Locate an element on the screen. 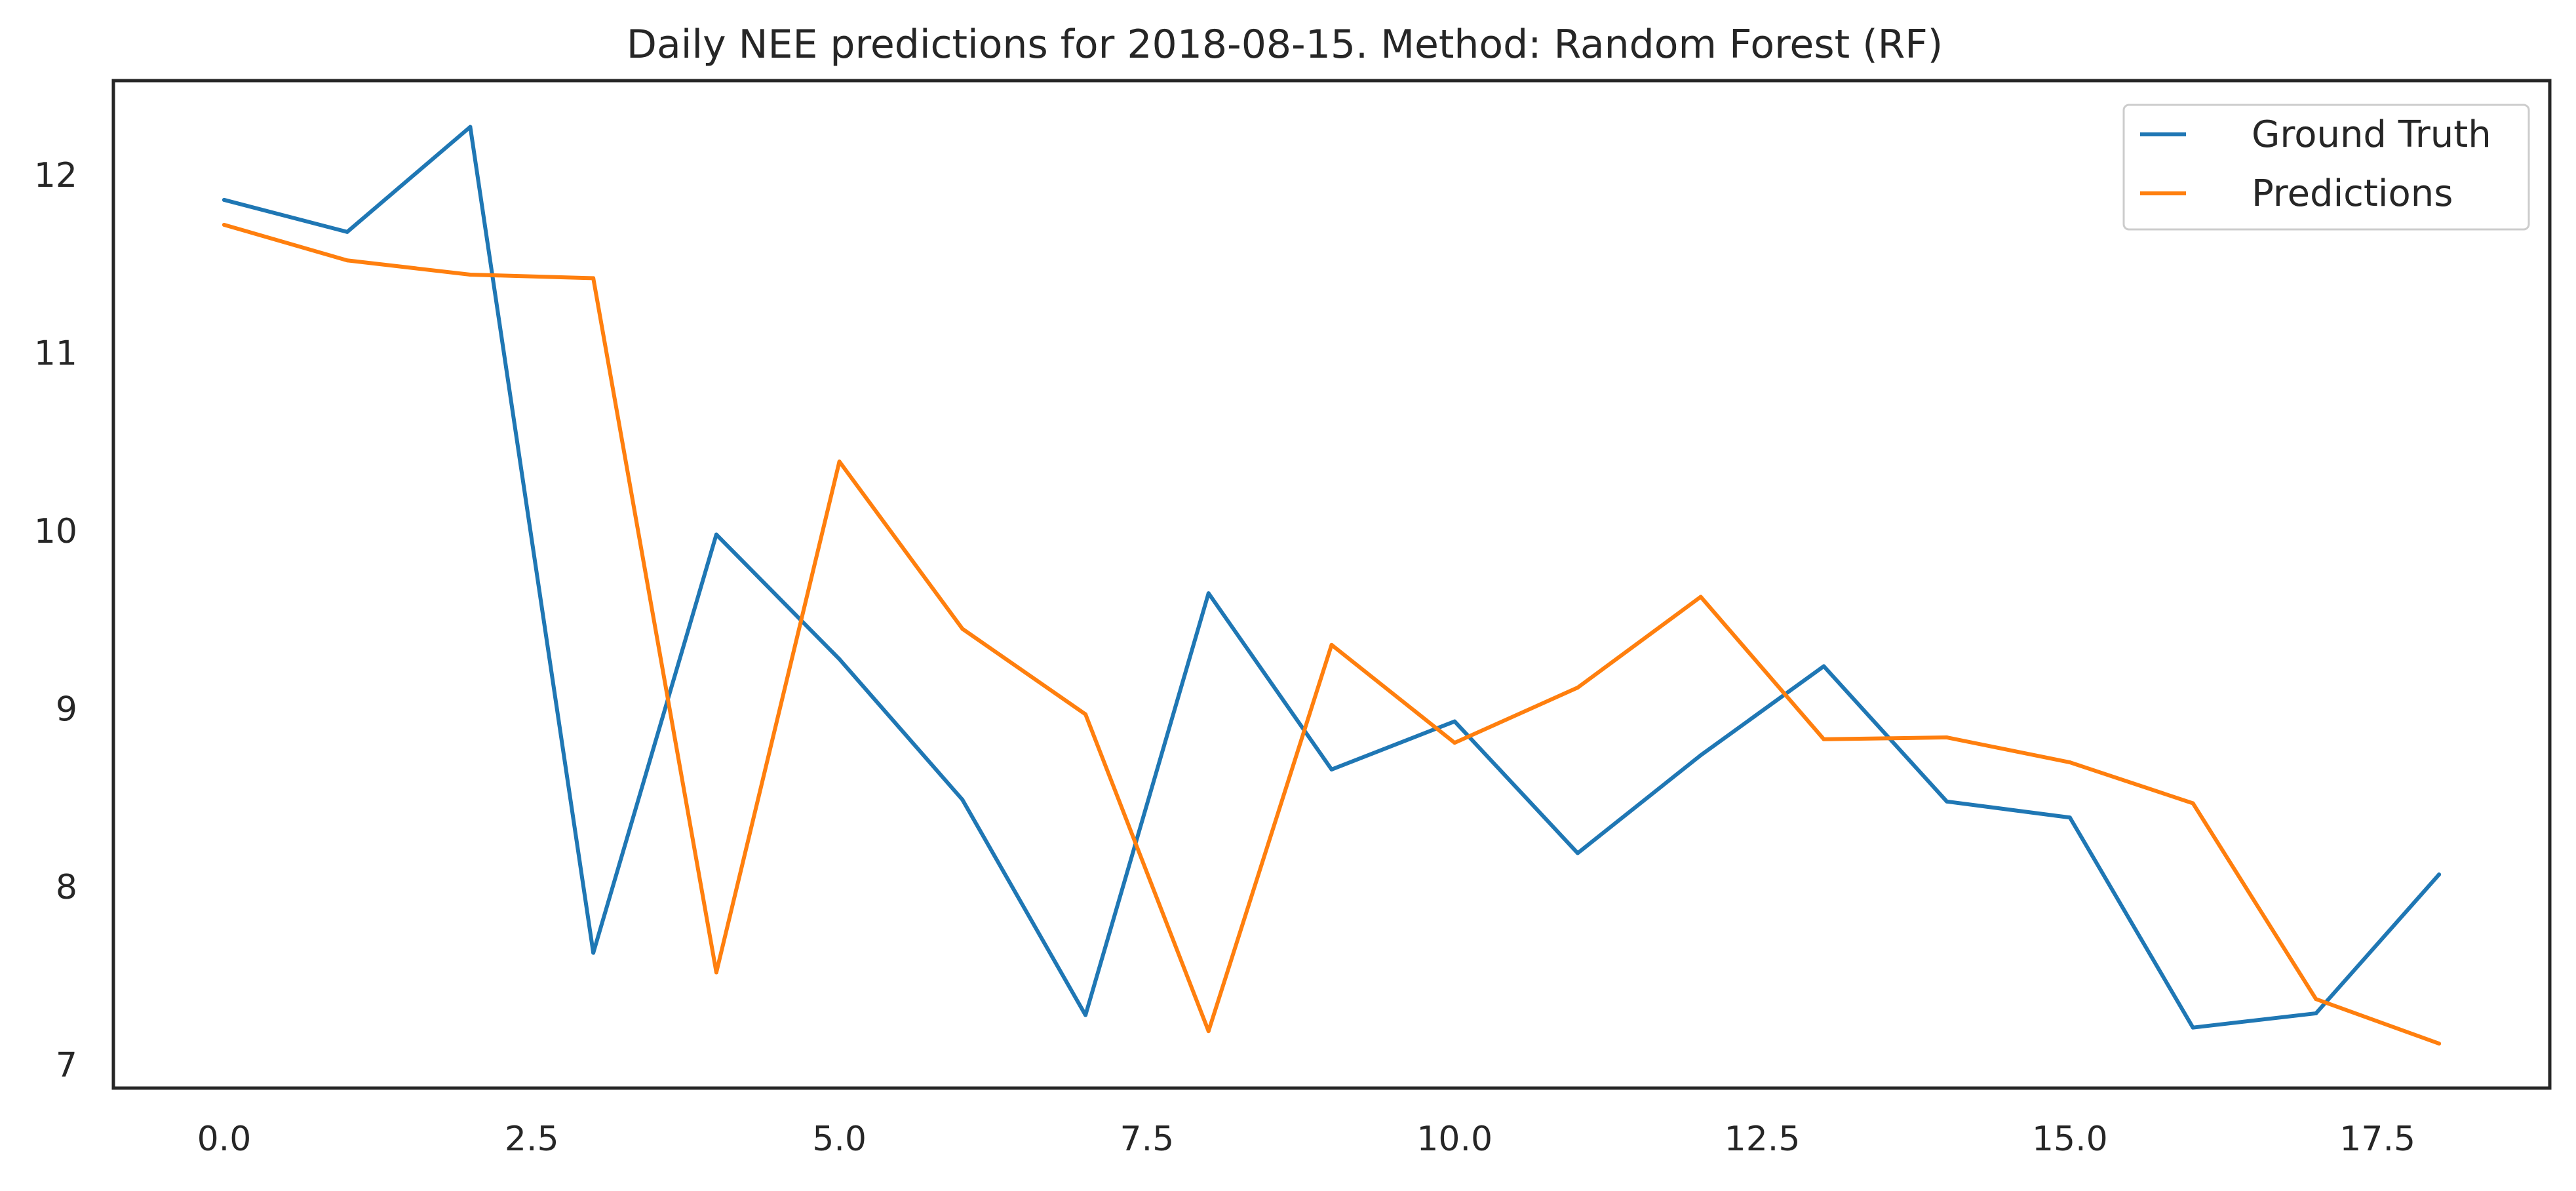 The width and height of the screenshot is (2576, 1191). x-tick-label: 7.5 is located at coordinates (1147, 1139).